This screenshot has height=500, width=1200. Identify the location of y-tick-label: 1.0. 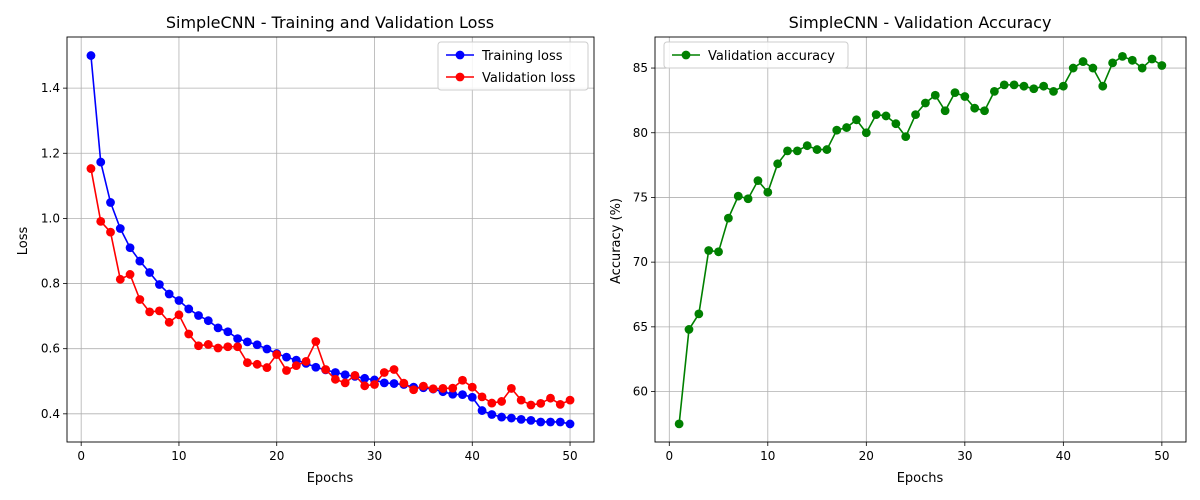
(50, 218).